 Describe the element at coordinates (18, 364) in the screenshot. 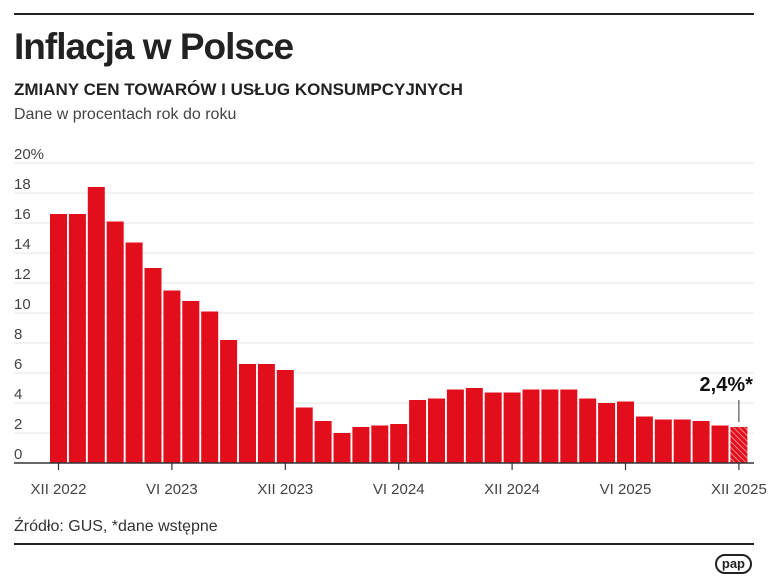

I see `y-tick-label: 6` at that location.